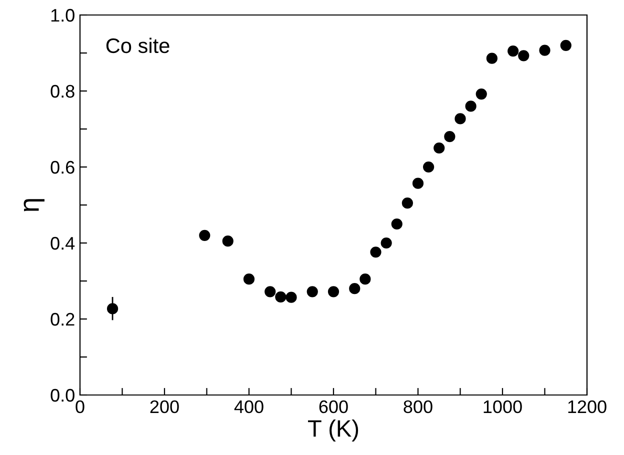 The image size is (624, 455). What do you see at coordinates (587, 407) in the screenshot?
I see `x-tick-label: 1200` at bounding box center [587, 407].